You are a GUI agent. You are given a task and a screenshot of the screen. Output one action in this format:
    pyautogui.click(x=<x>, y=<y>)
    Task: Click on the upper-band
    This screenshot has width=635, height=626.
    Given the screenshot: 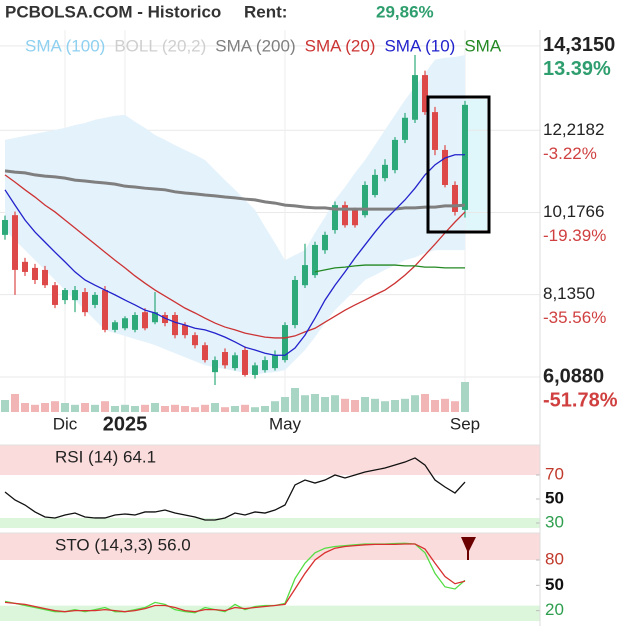 What is the action you would take?
    pyautogui.click(x=270, y=547)
    